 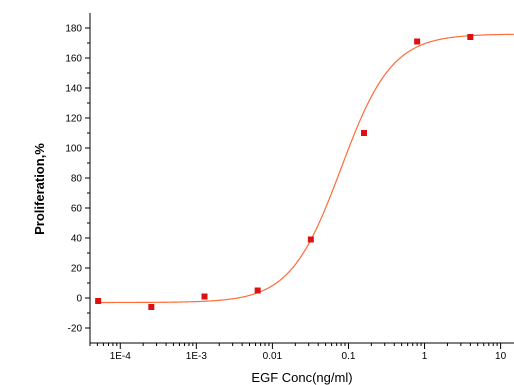 I want to click on x-tick-label: 1E-3, so click(x=197, y=356).